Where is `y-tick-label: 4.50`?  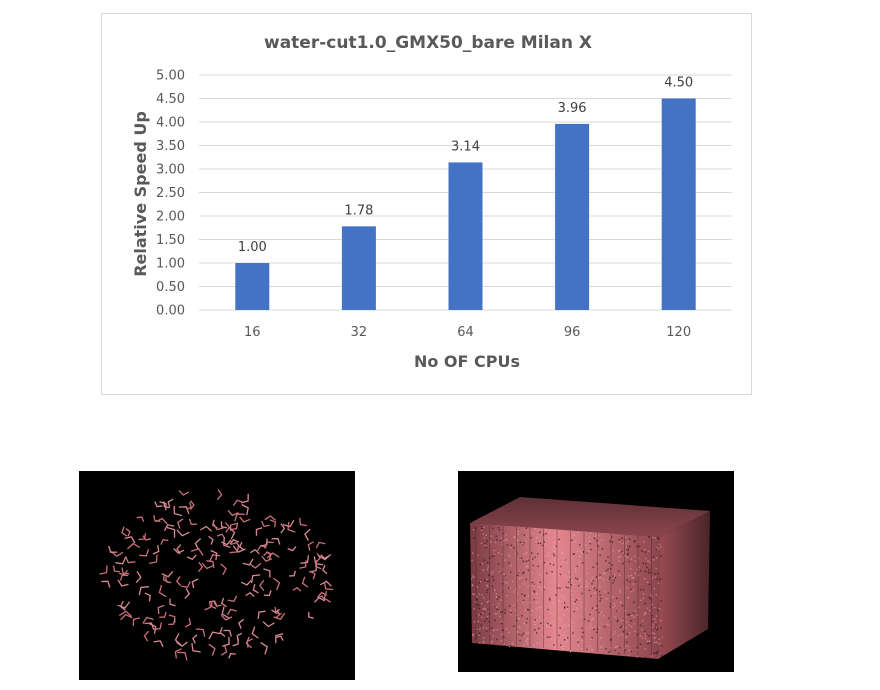
y-tick-label: 4.50 is located at coordinates (170, 99).